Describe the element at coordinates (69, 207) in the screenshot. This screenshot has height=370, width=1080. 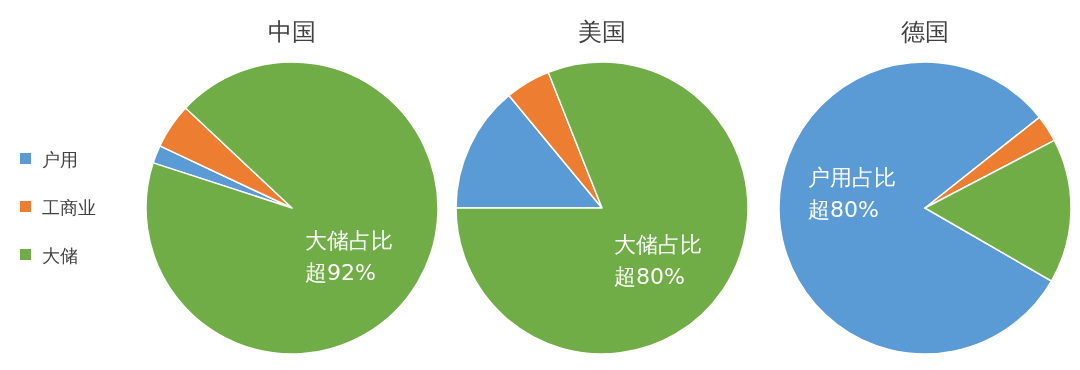
I see `legend-label: 工商业` at that location.